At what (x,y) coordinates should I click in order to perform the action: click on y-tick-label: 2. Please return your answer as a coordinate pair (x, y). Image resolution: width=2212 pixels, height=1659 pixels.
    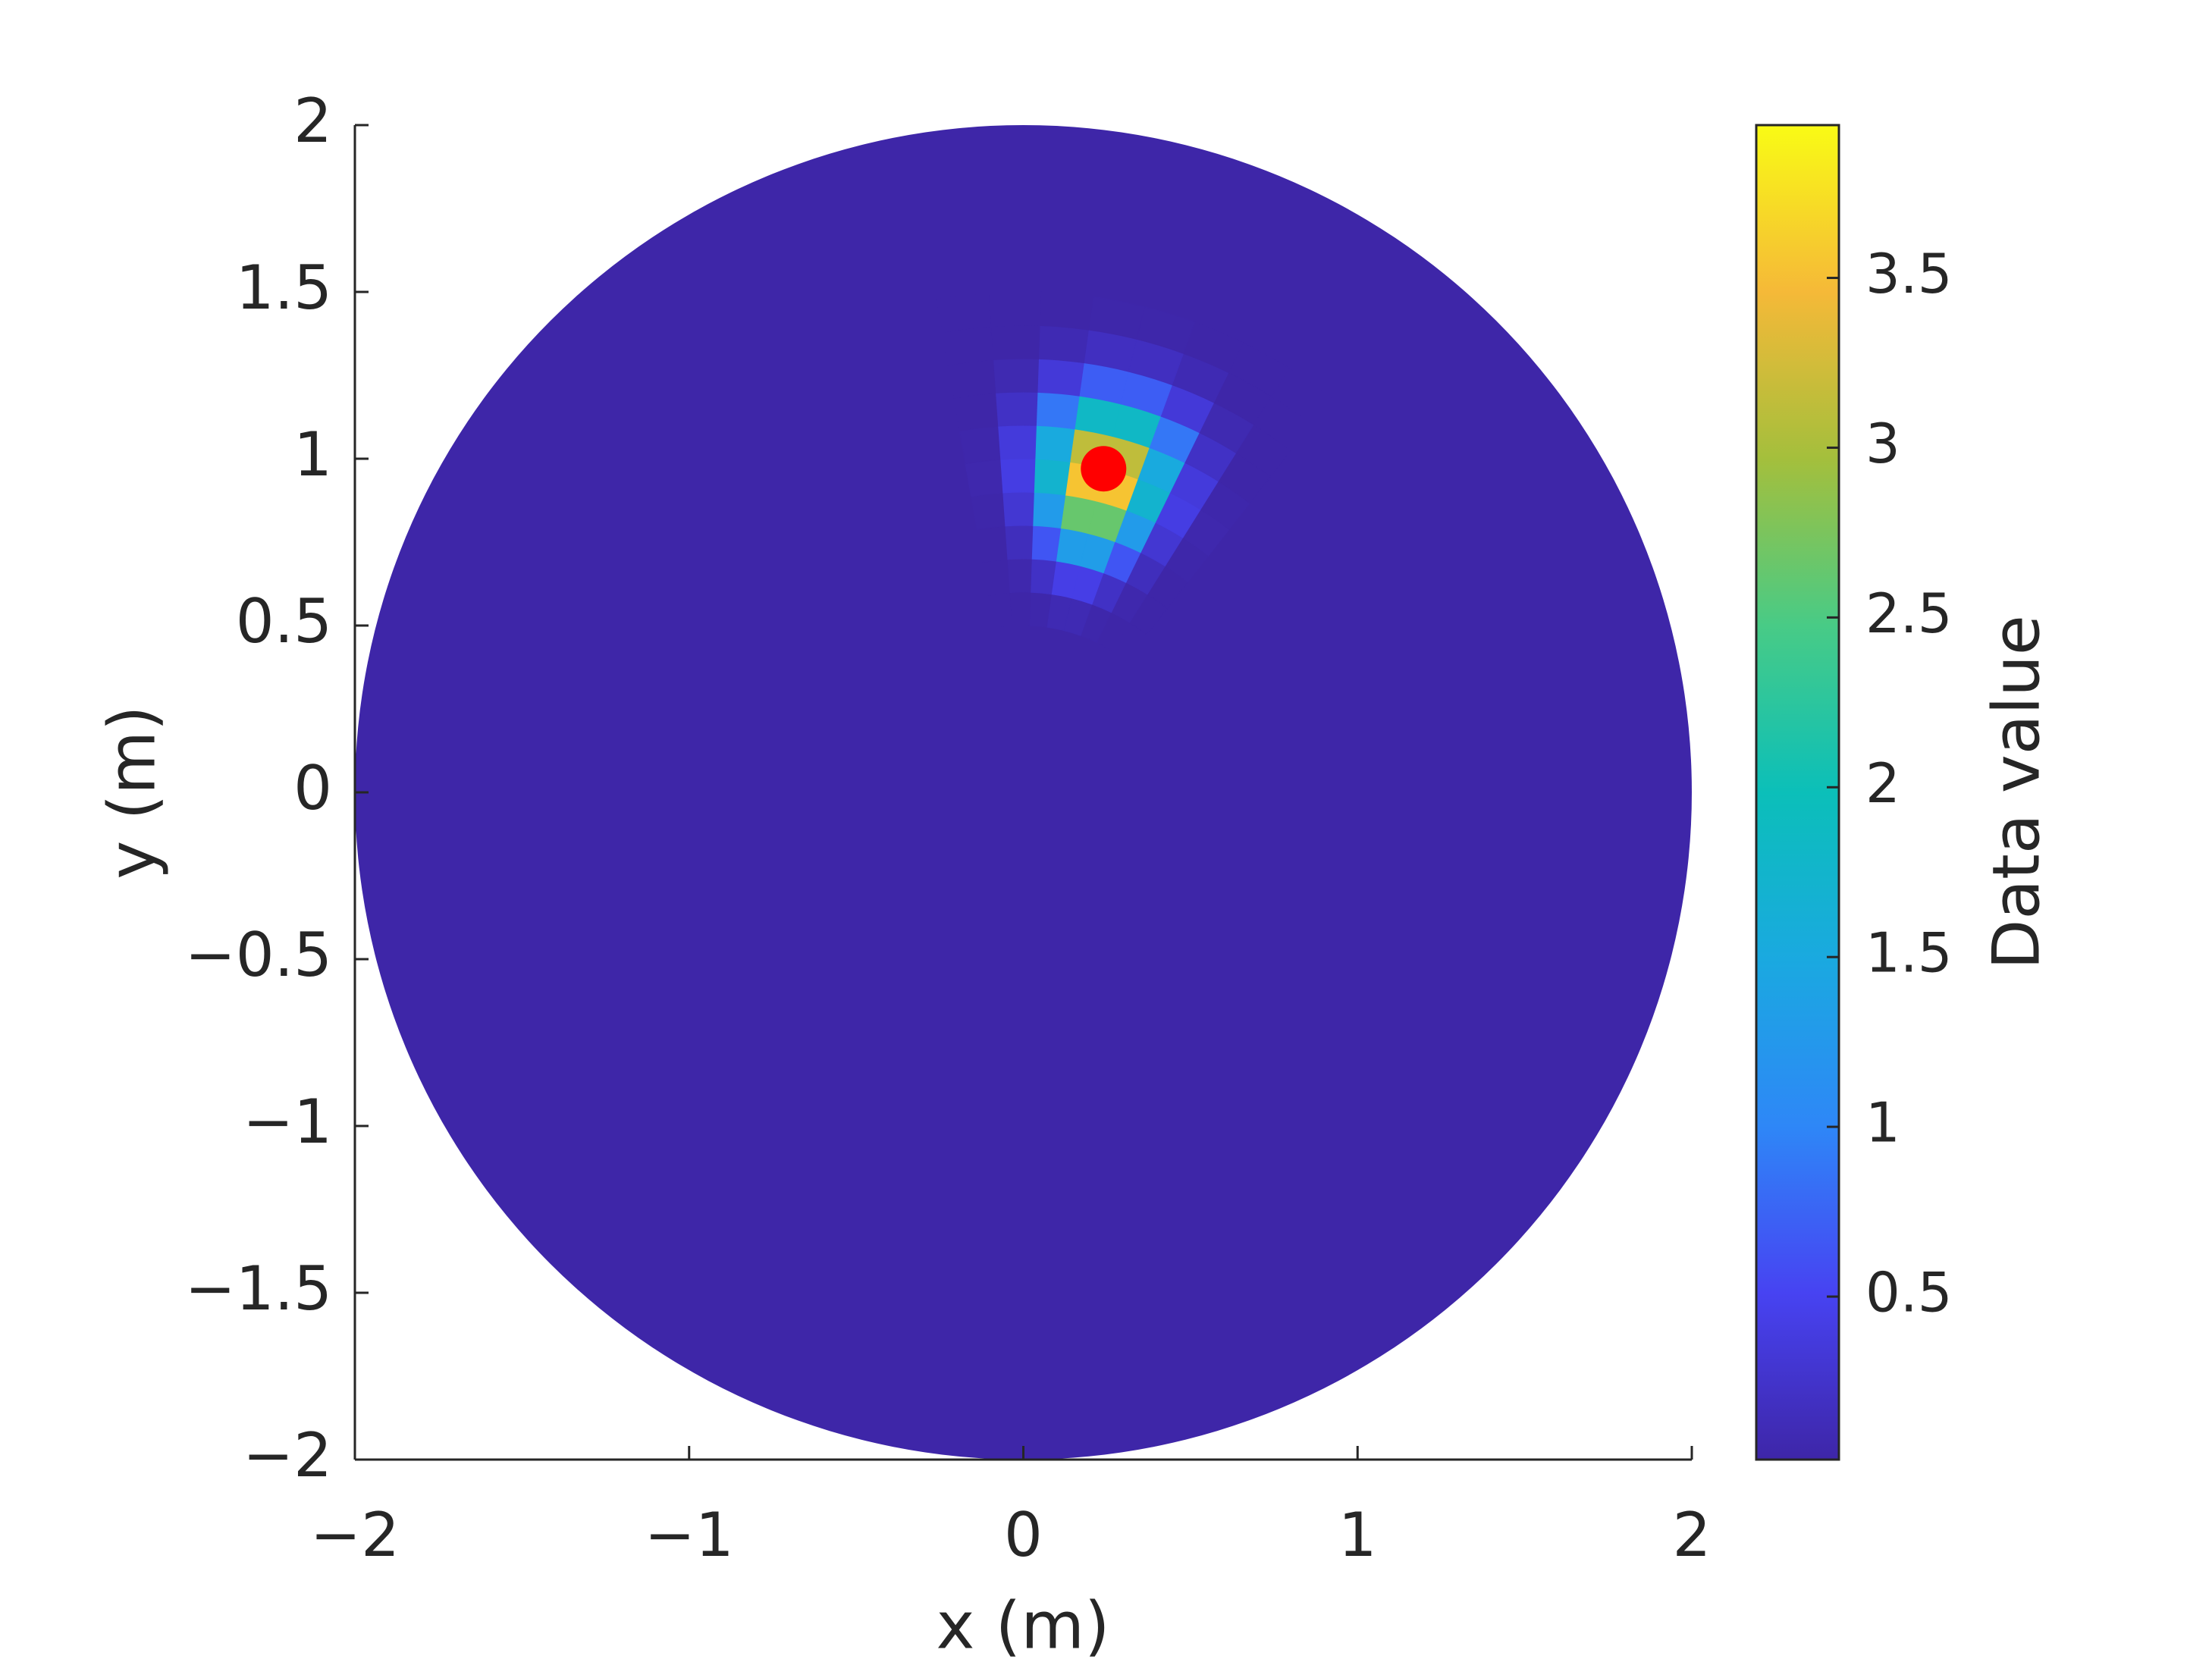
    Looking at the image, I should click on (312, 121).